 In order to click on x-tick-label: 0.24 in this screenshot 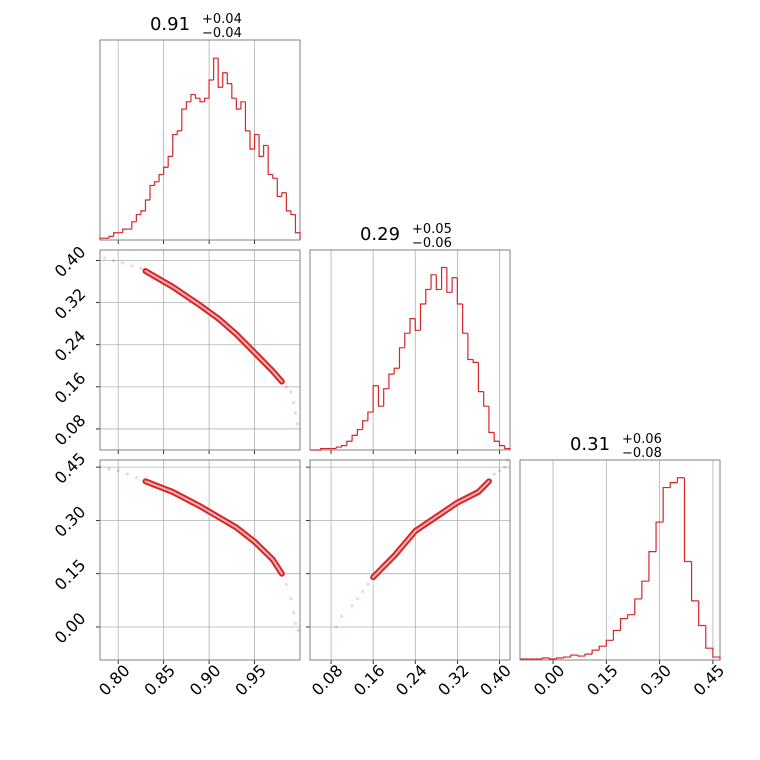, I will do `click(411, 680)`.